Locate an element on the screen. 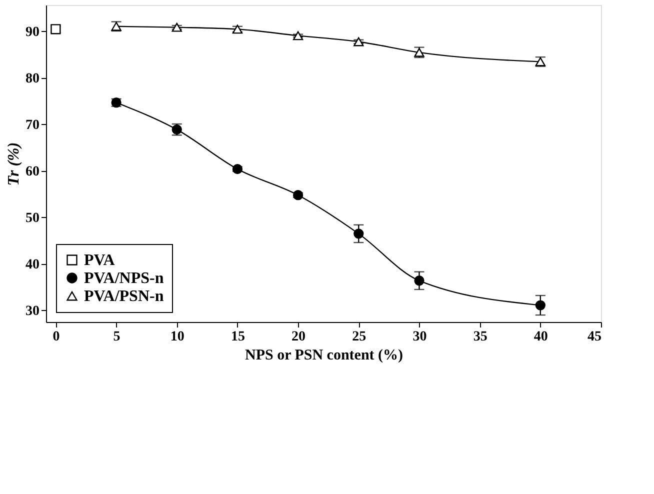  x-tick-label: 30 is located at coordinates (419, 337).